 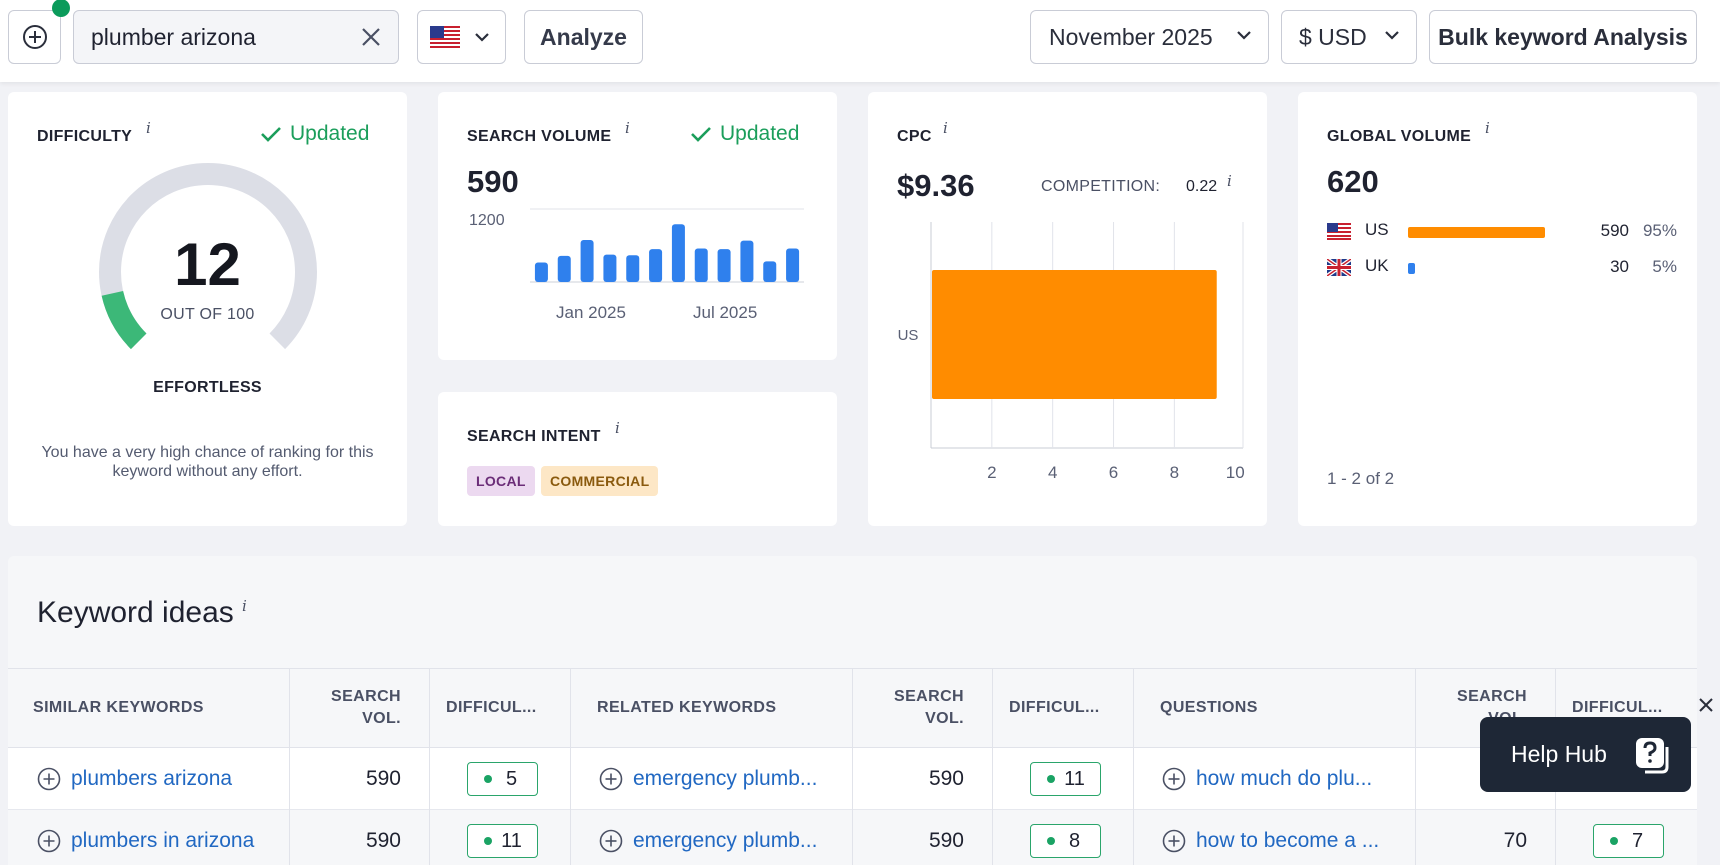 I want to click on search-input-value: plumber arizona, so click(x=173, y=36).